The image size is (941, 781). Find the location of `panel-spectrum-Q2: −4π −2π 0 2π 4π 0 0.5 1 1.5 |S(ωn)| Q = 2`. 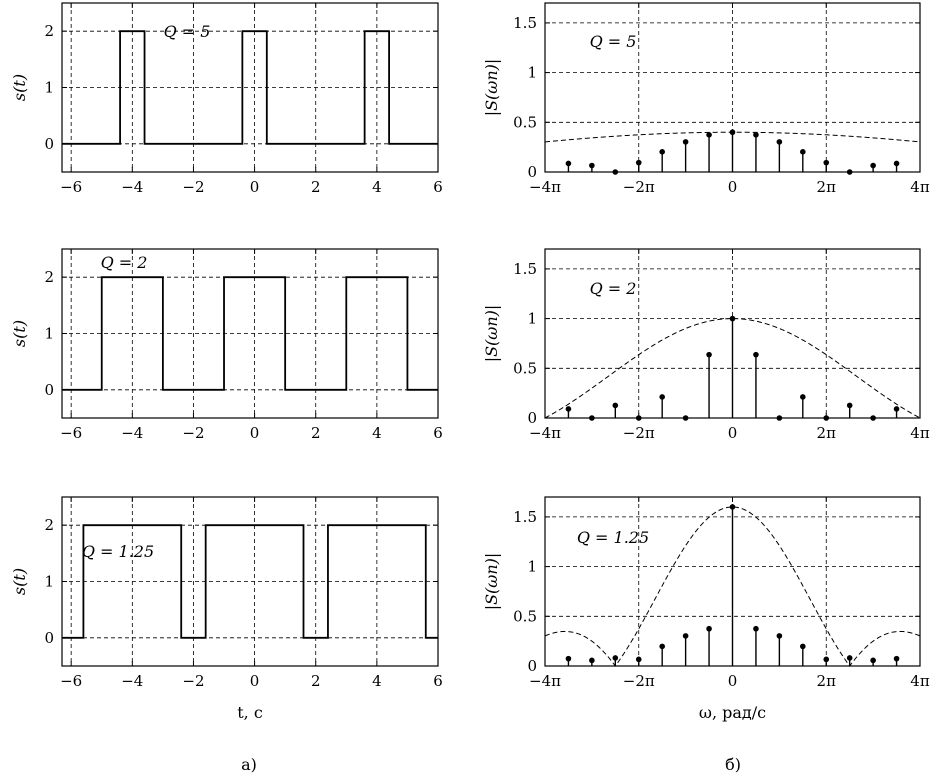

panel-spectrum-Q2: −4π −2π 0 2π 4π 0 0.5 1 1.5 |S(ωn)| Q = 2 is located at coordinates (706, 345).